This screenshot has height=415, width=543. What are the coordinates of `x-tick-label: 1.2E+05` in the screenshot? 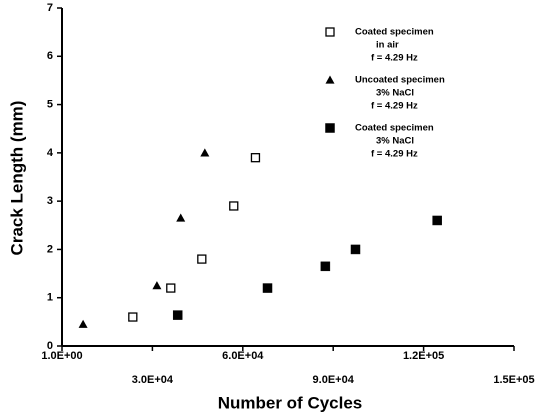 It's located at (423, 356).